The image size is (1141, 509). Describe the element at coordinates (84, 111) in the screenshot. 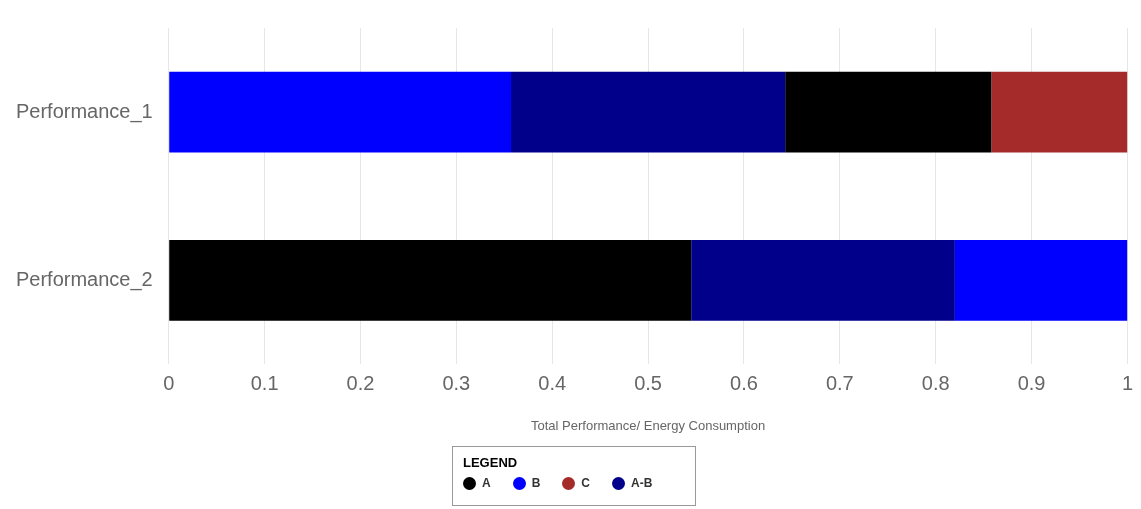

I see `y-tick-label: Performance_1` at that location.